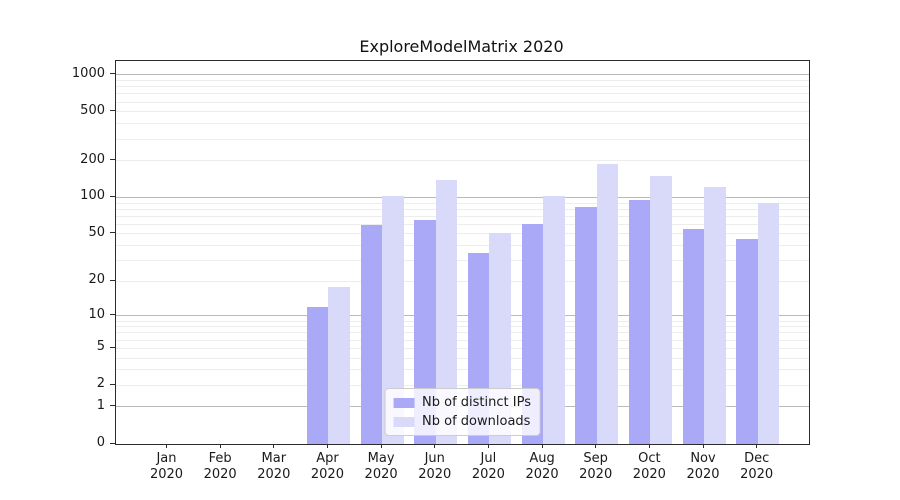 The height and width of the screenshot is (500, 900). I want to click on bar-downloads-may, so click(393, 319).